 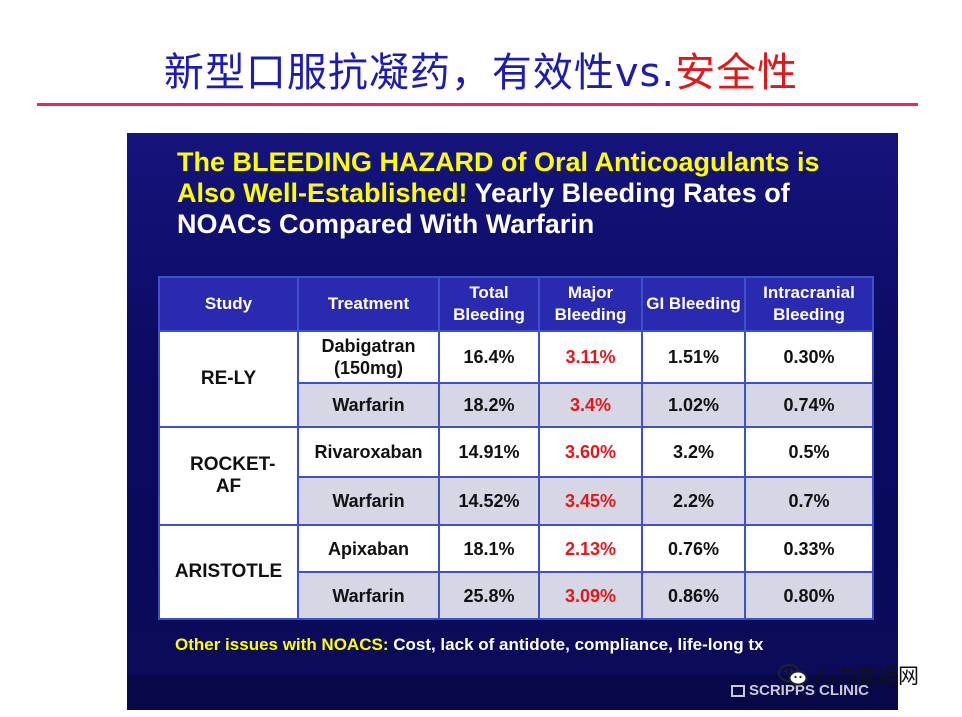 I want to click on study-name: RE-LY, so click(x=228, y=379).